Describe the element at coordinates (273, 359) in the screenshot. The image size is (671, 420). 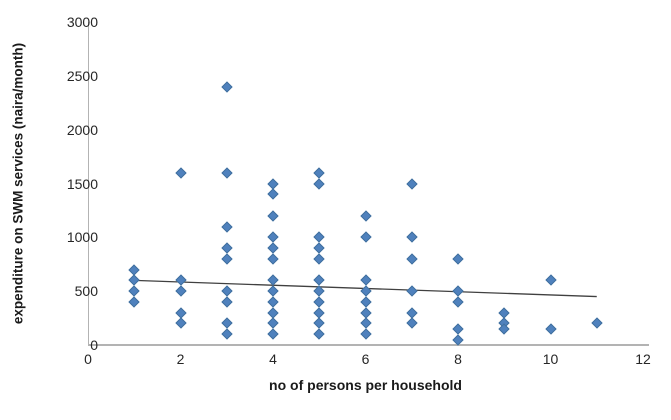
I see `x-tick-label: 4` at that location.